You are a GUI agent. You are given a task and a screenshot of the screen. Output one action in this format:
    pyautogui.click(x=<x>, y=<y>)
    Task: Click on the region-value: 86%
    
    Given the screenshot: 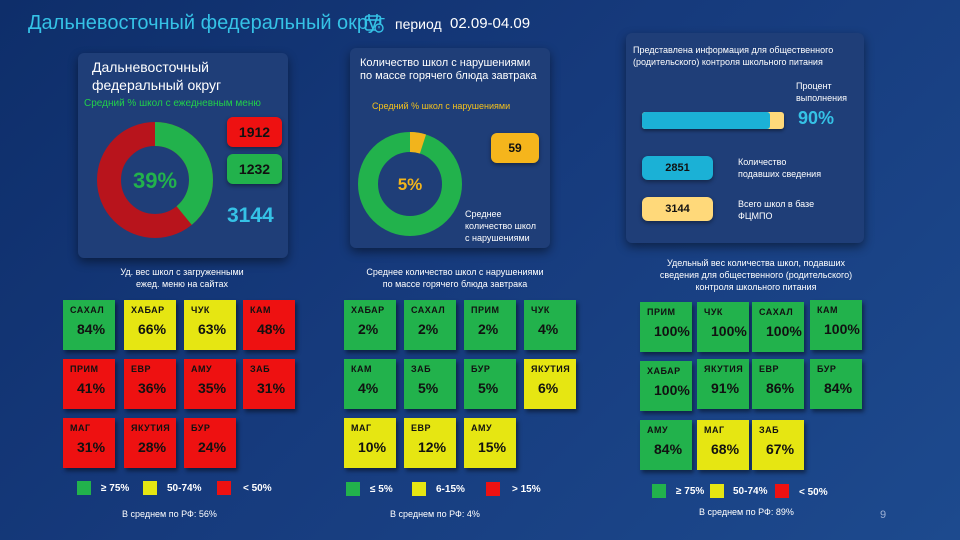 What is the action you would take?
    pyautogui.click(x=780, y=388)
    